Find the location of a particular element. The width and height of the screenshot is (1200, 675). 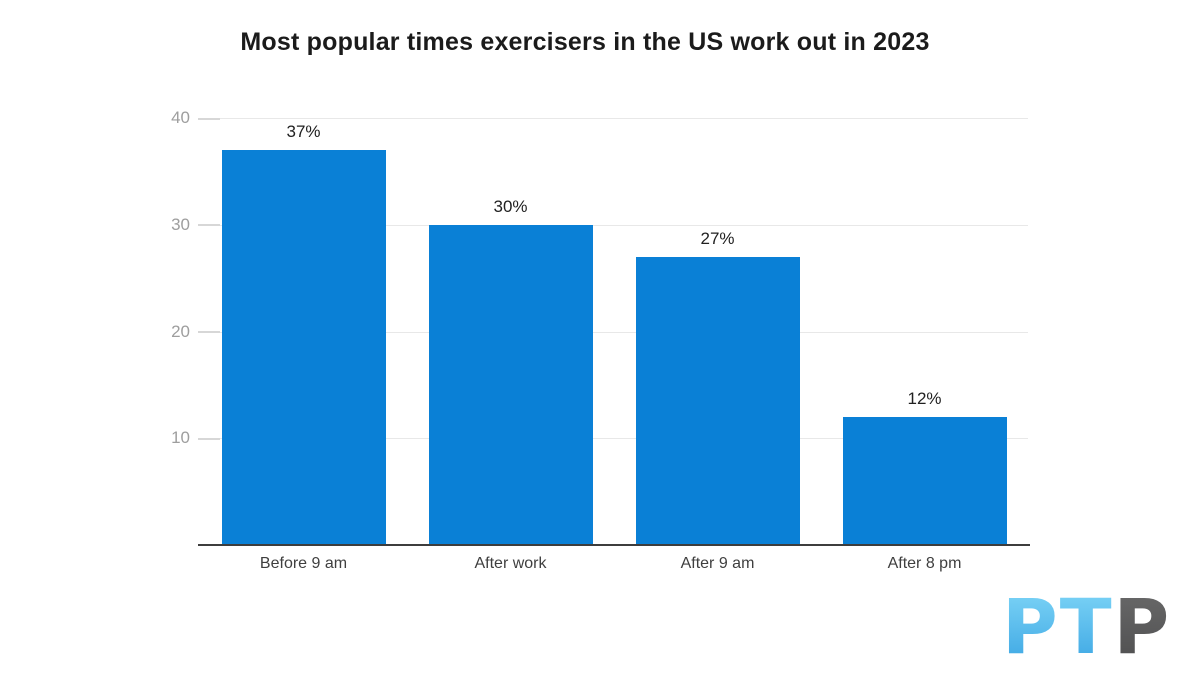

x-axis-category-label: After 9 am is located at coordinates (717, 563).